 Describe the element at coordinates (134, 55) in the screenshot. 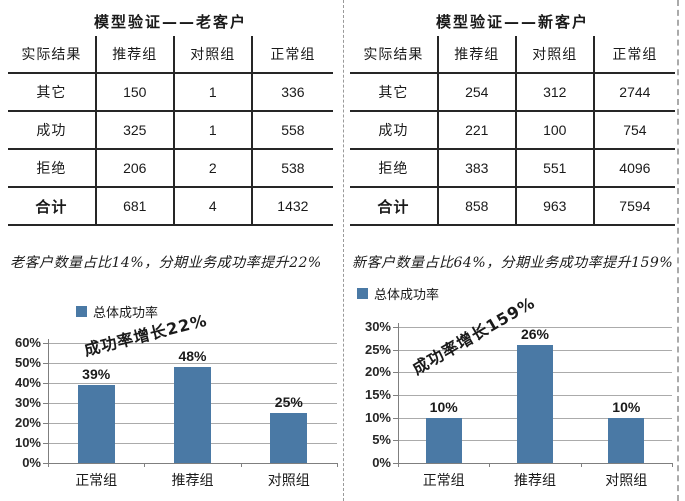

I see `col-header-recommend-group: 推荐组` at that location.